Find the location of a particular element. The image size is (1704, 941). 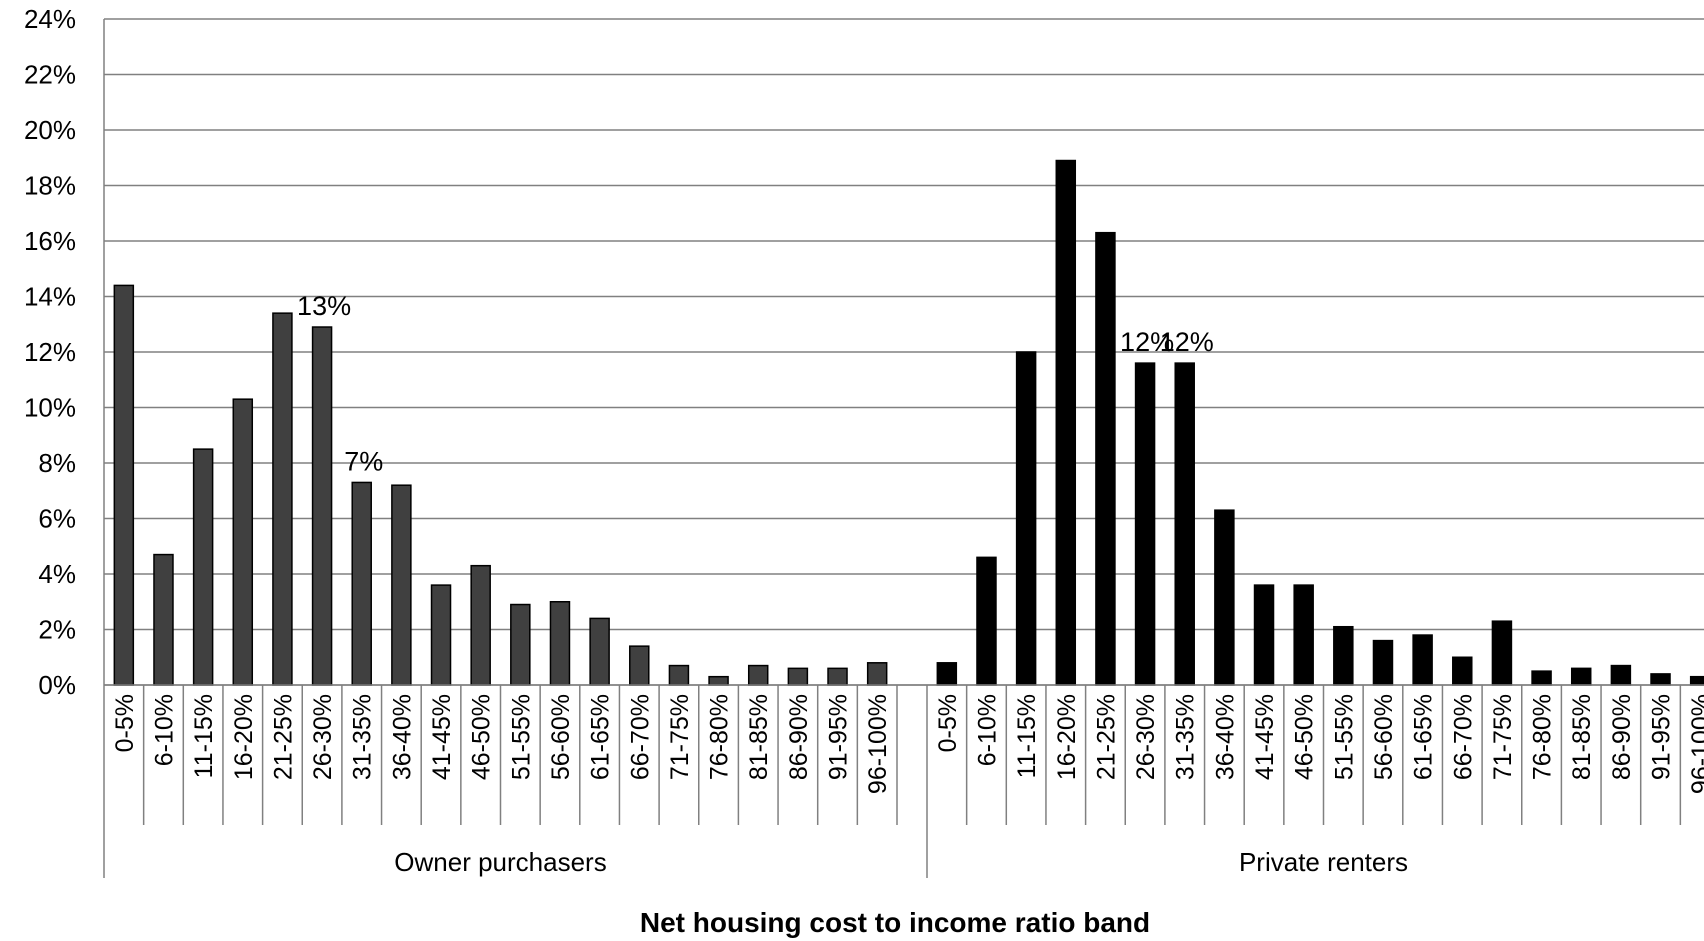

y-tick-label: 6% is located at coordinates (57, 519).